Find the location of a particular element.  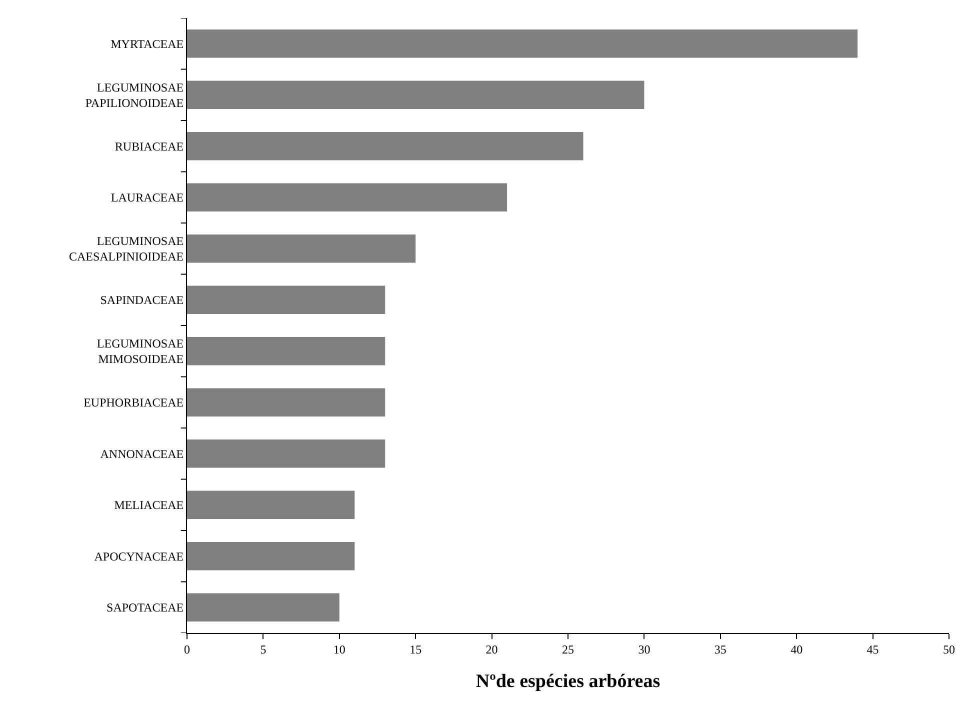

y-tick-label: LEGUMINOSAE CAESALPINIOIDEAE is located at coordinates (126, 249).